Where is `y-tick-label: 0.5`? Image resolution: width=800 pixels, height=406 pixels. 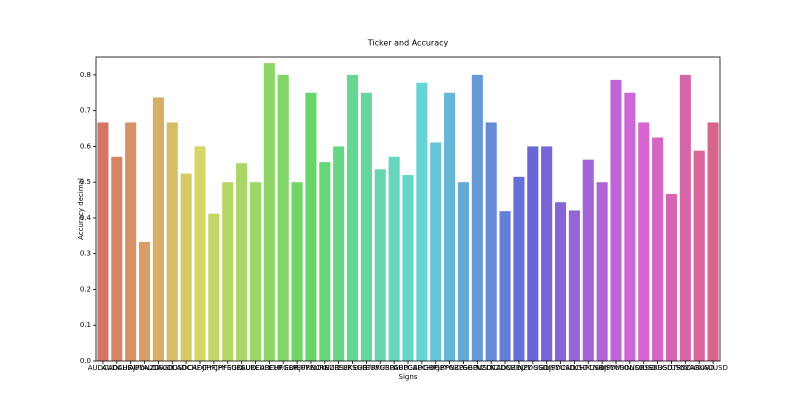 y-tick-label: 0.5 is located at coordinates (85, 182).